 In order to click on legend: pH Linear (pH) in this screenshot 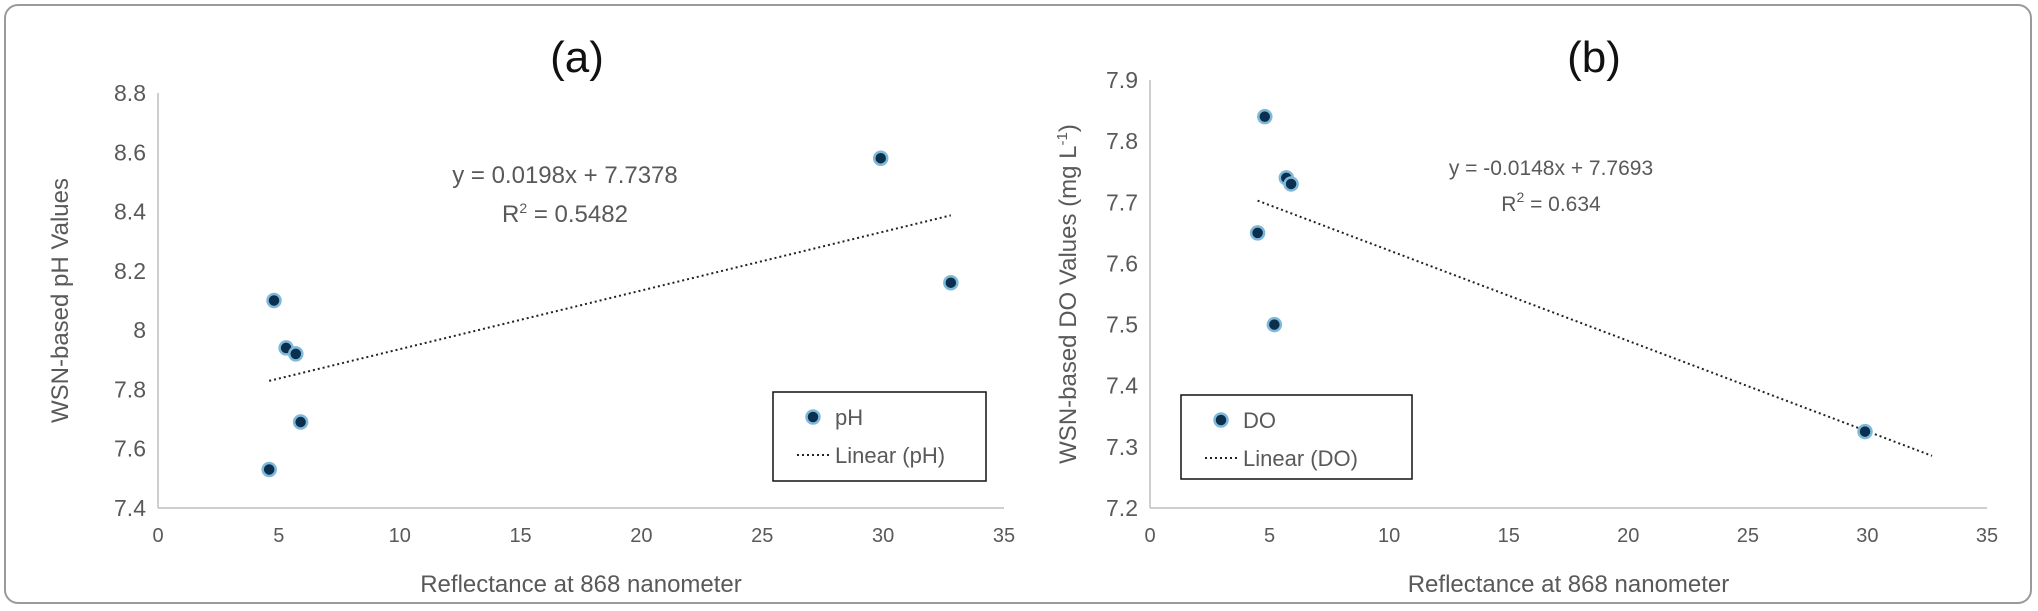, I will do `click(879, 436)`.